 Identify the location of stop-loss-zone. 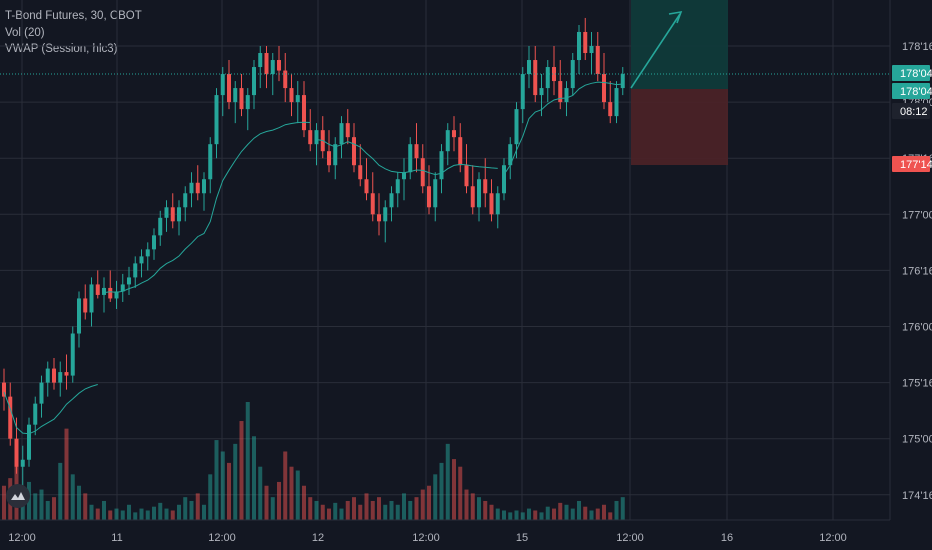
(679, 127).